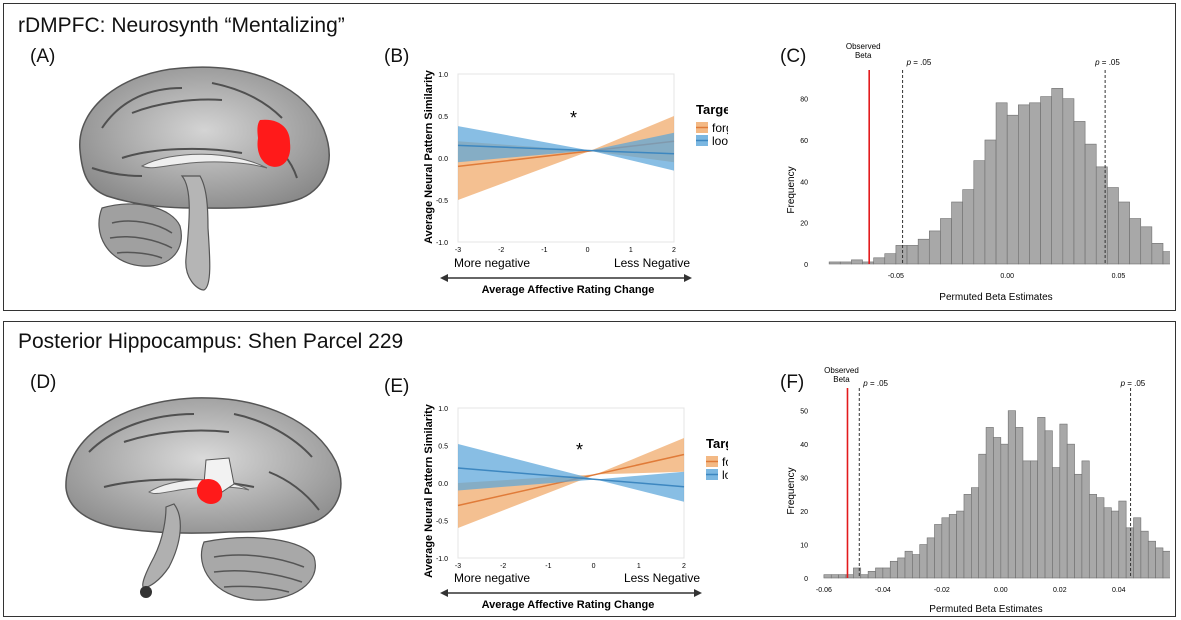  What do you see at coordinates (791, 490) in the screenshot?
I see `y-axis-label: Frequency` at bounding box center [791, 490].